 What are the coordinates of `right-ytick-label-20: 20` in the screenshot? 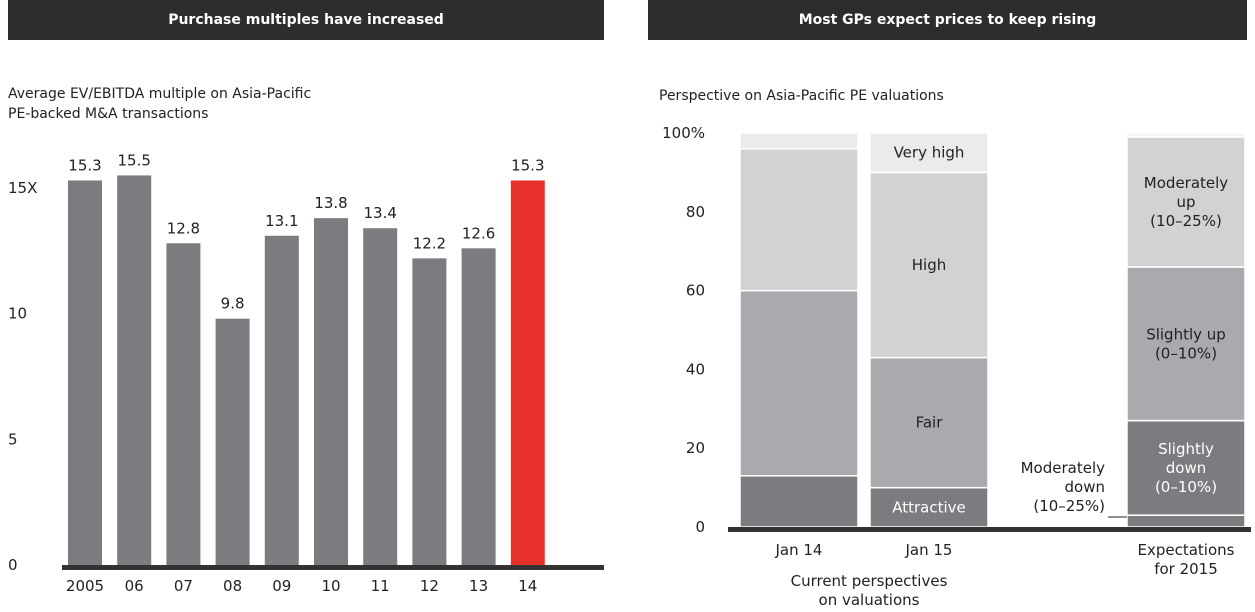 It's located at (695, 448).